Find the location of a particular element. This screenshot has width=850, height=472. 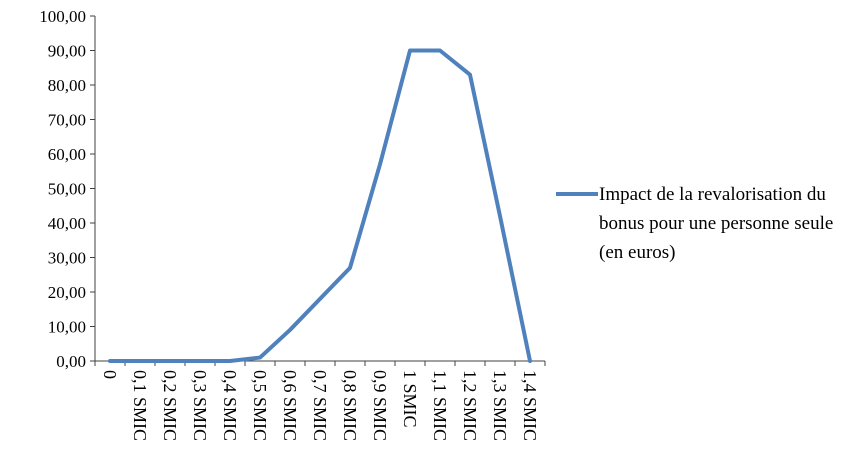

x-axis-label: 1 SMIC is located at coordinates (410, 399).